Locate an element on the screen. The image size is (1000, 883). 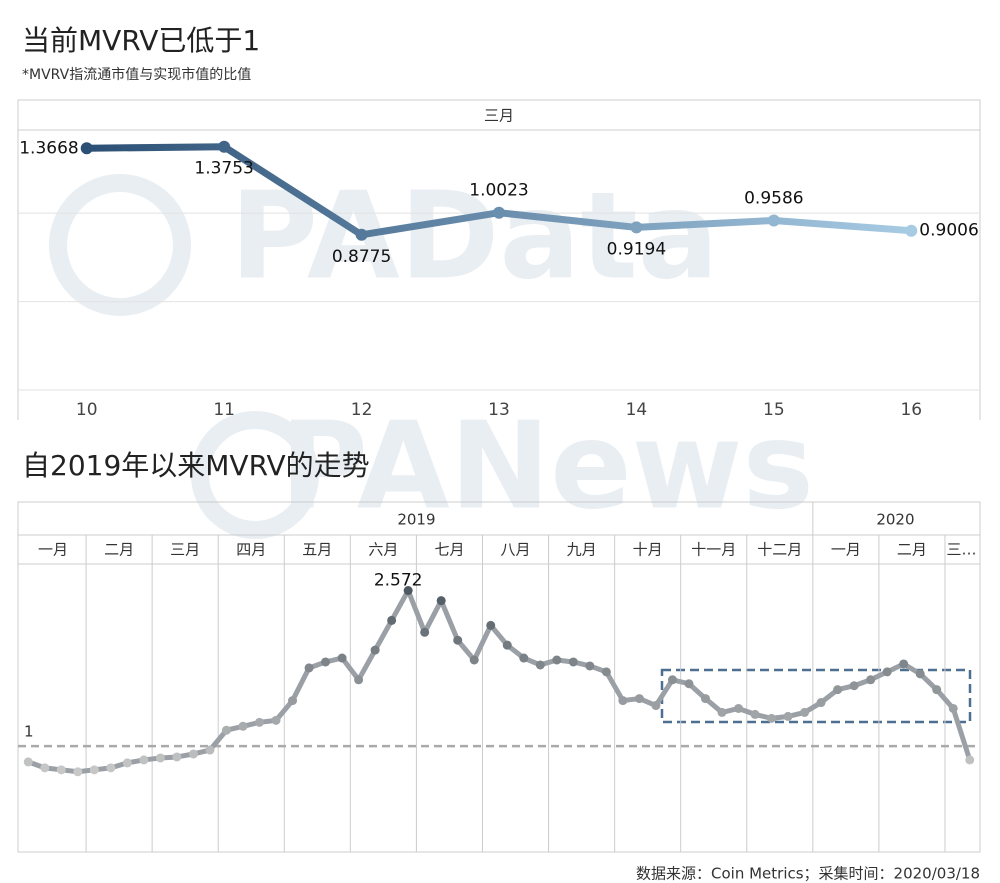
x-tick-label: 16 is located at coordinates (911, 410).